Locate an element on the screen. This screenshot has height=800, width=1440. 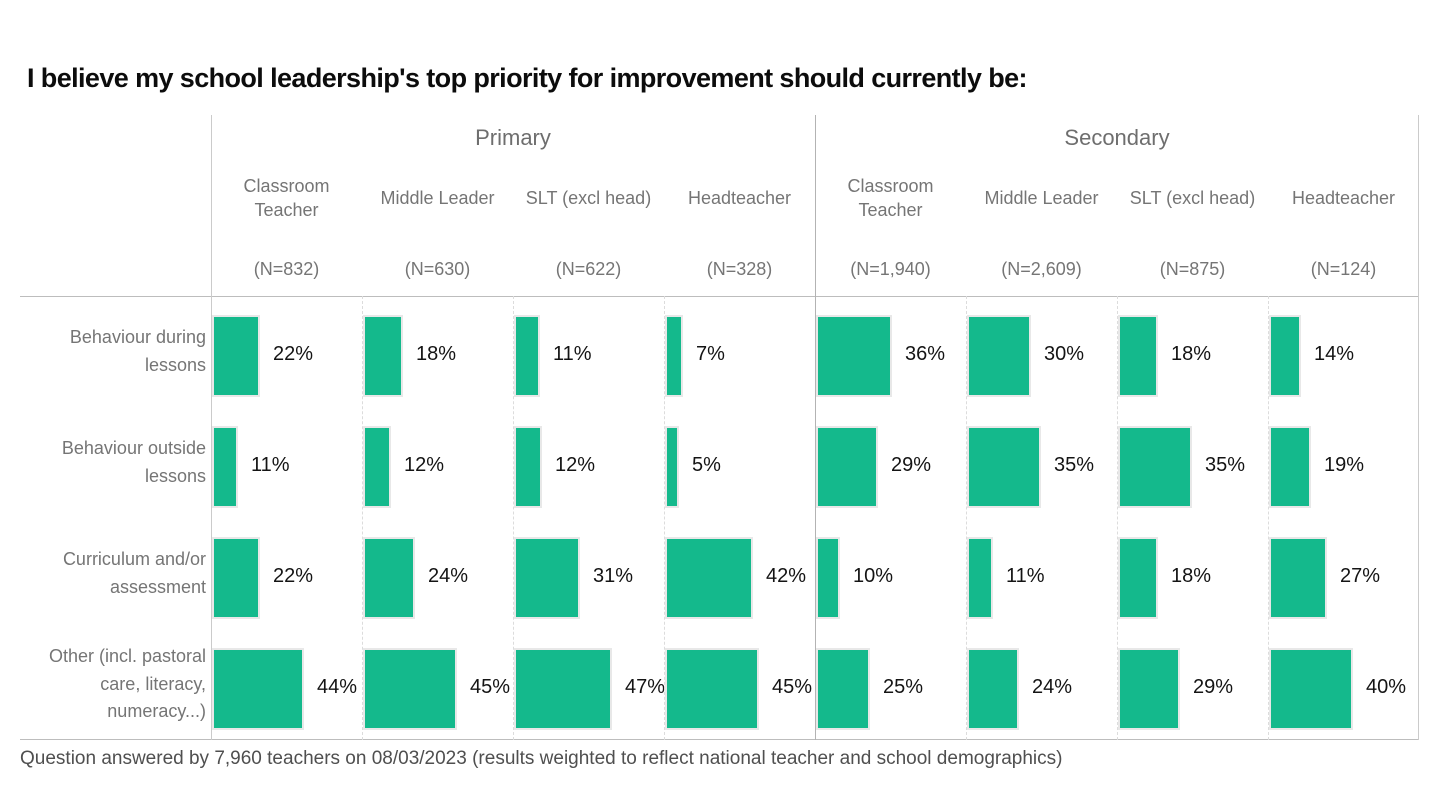
sample-size-label: (N=622) is located at coordinates (588, 269).